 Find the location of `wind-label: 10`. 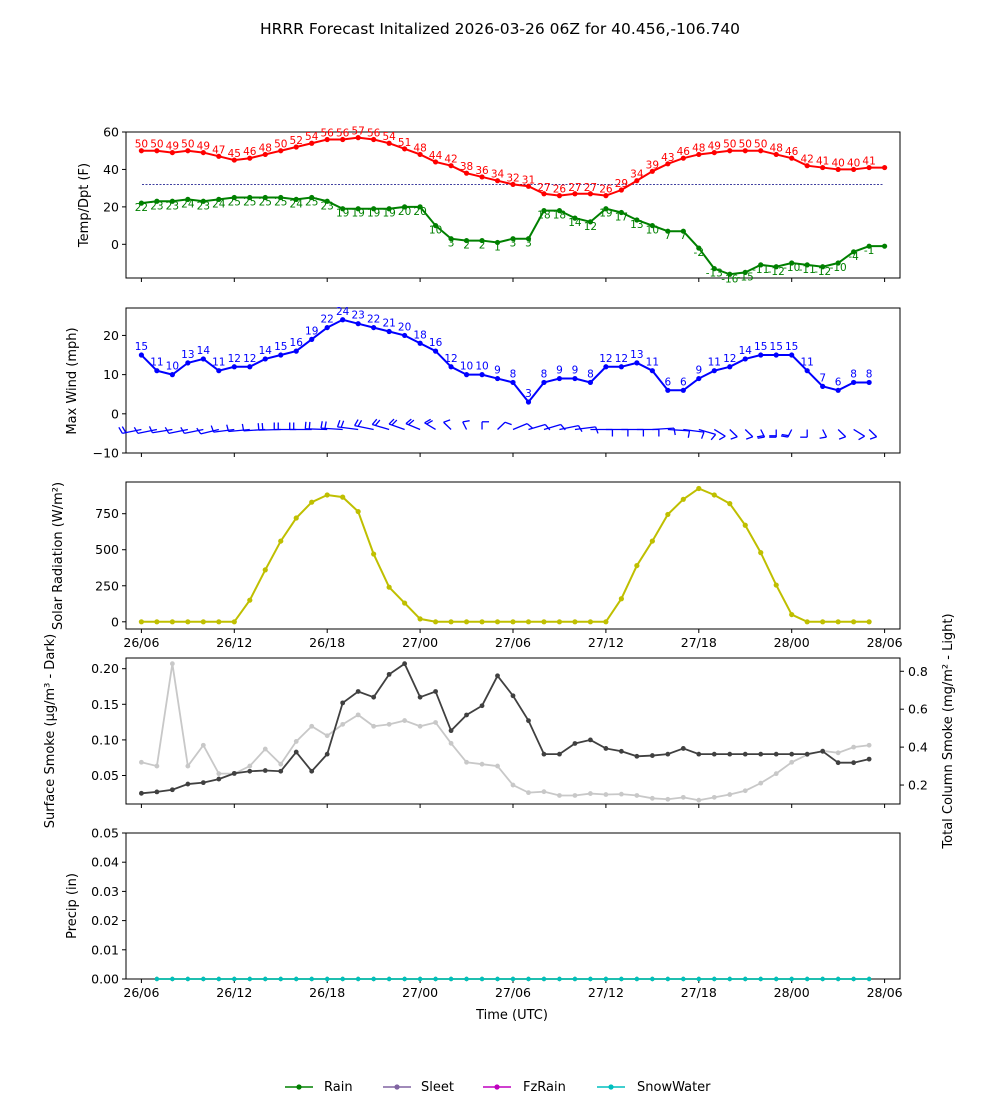

wind-label: 10 is located at coordinates (481, 367).